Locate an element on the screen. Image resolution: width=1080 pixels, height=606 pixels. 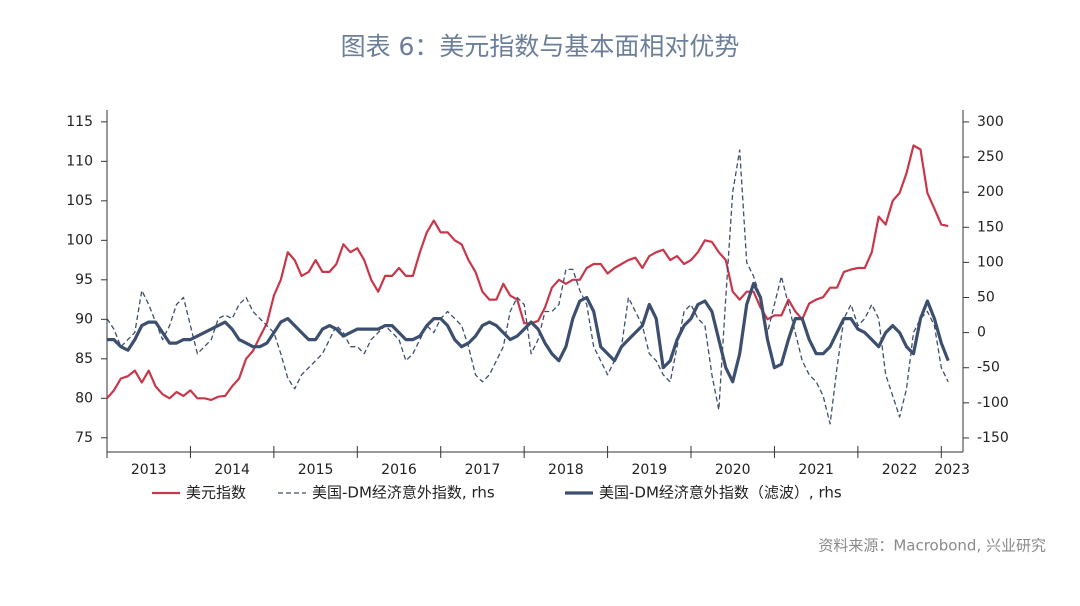
y2-tick-label: -150 is located at coordinates (993, 438).